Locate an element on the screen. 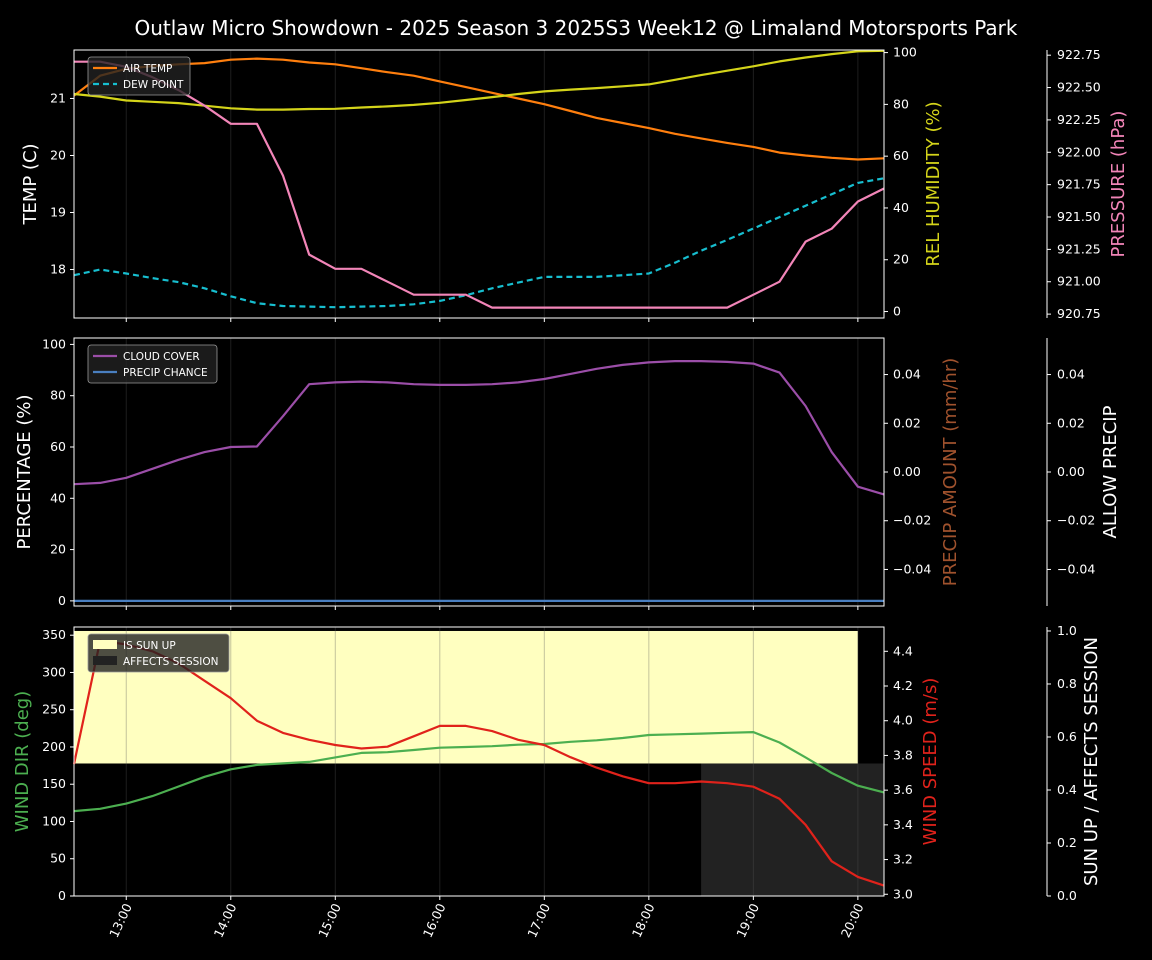 The image size is (1152, 960). legend-label: CLOUD COVER is located at coordinates (161, 357).